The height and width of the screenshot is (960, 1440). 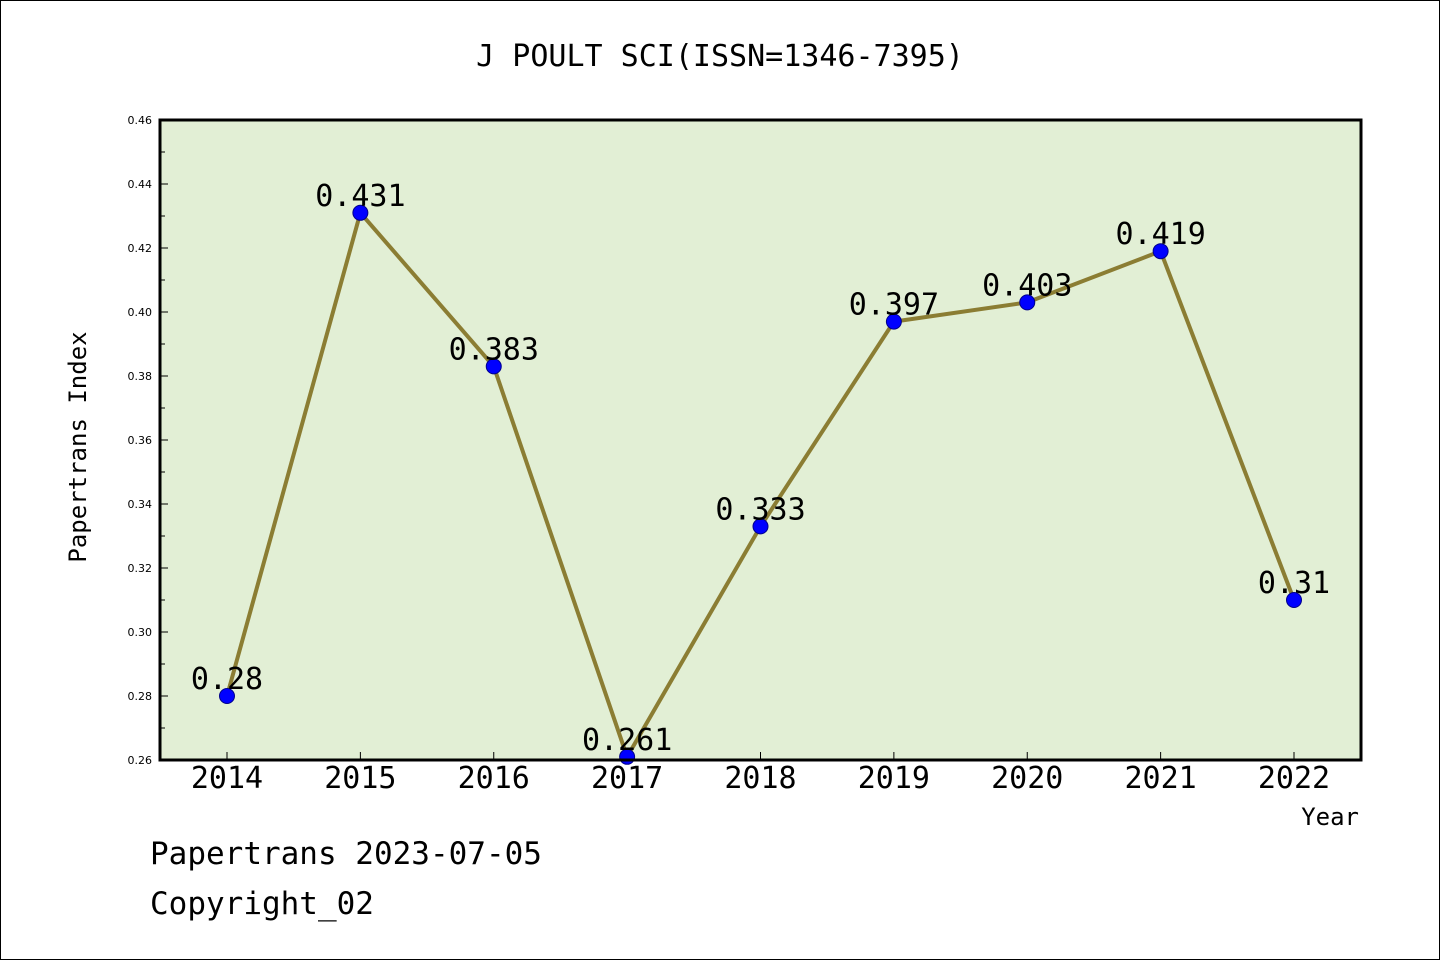 I want to click on y-tick-label: 0.40, so click(x=140, y=312).